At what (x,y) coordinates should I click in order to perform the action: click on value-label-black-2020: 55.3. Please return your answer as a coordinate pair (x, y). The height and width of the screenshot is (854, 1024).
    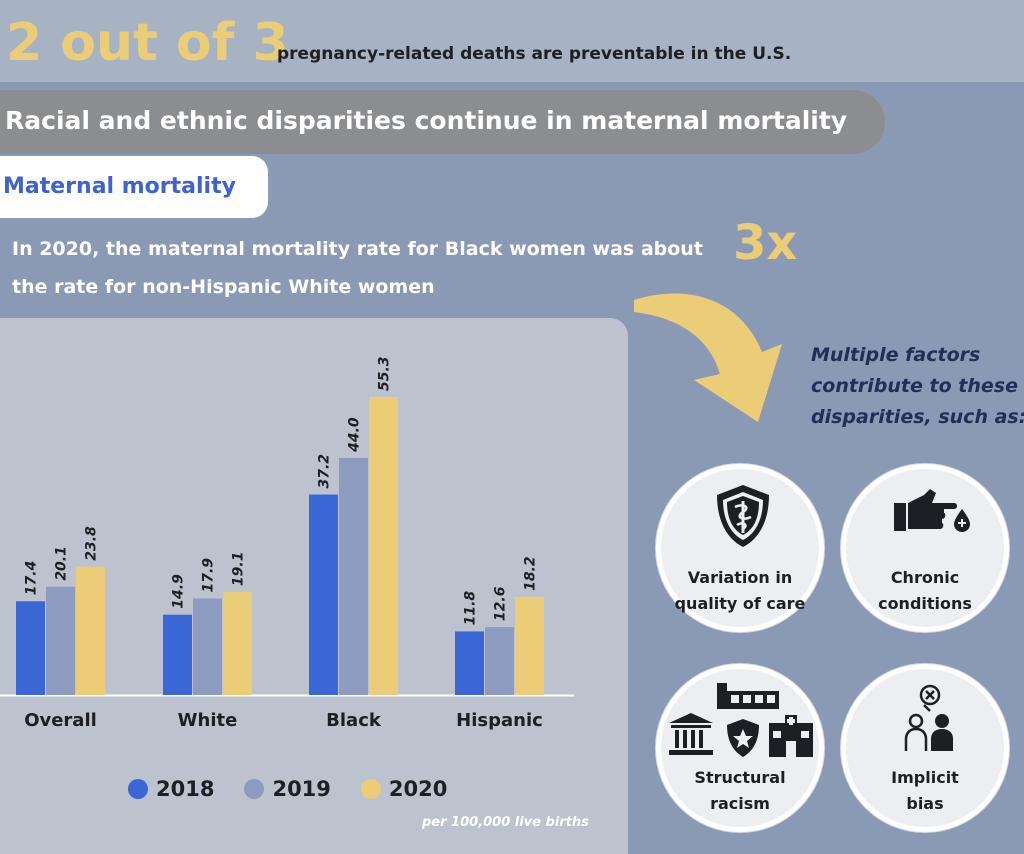
    Looking at the image, I should click on (385, 373).